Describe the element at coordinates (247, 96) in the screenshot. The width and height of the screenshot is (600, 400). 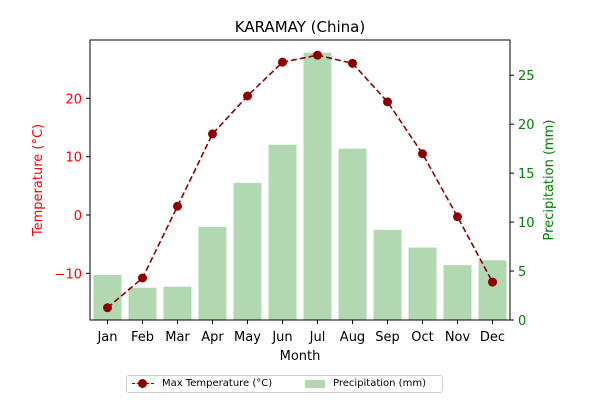
I see `temperature-point-may` at that location.